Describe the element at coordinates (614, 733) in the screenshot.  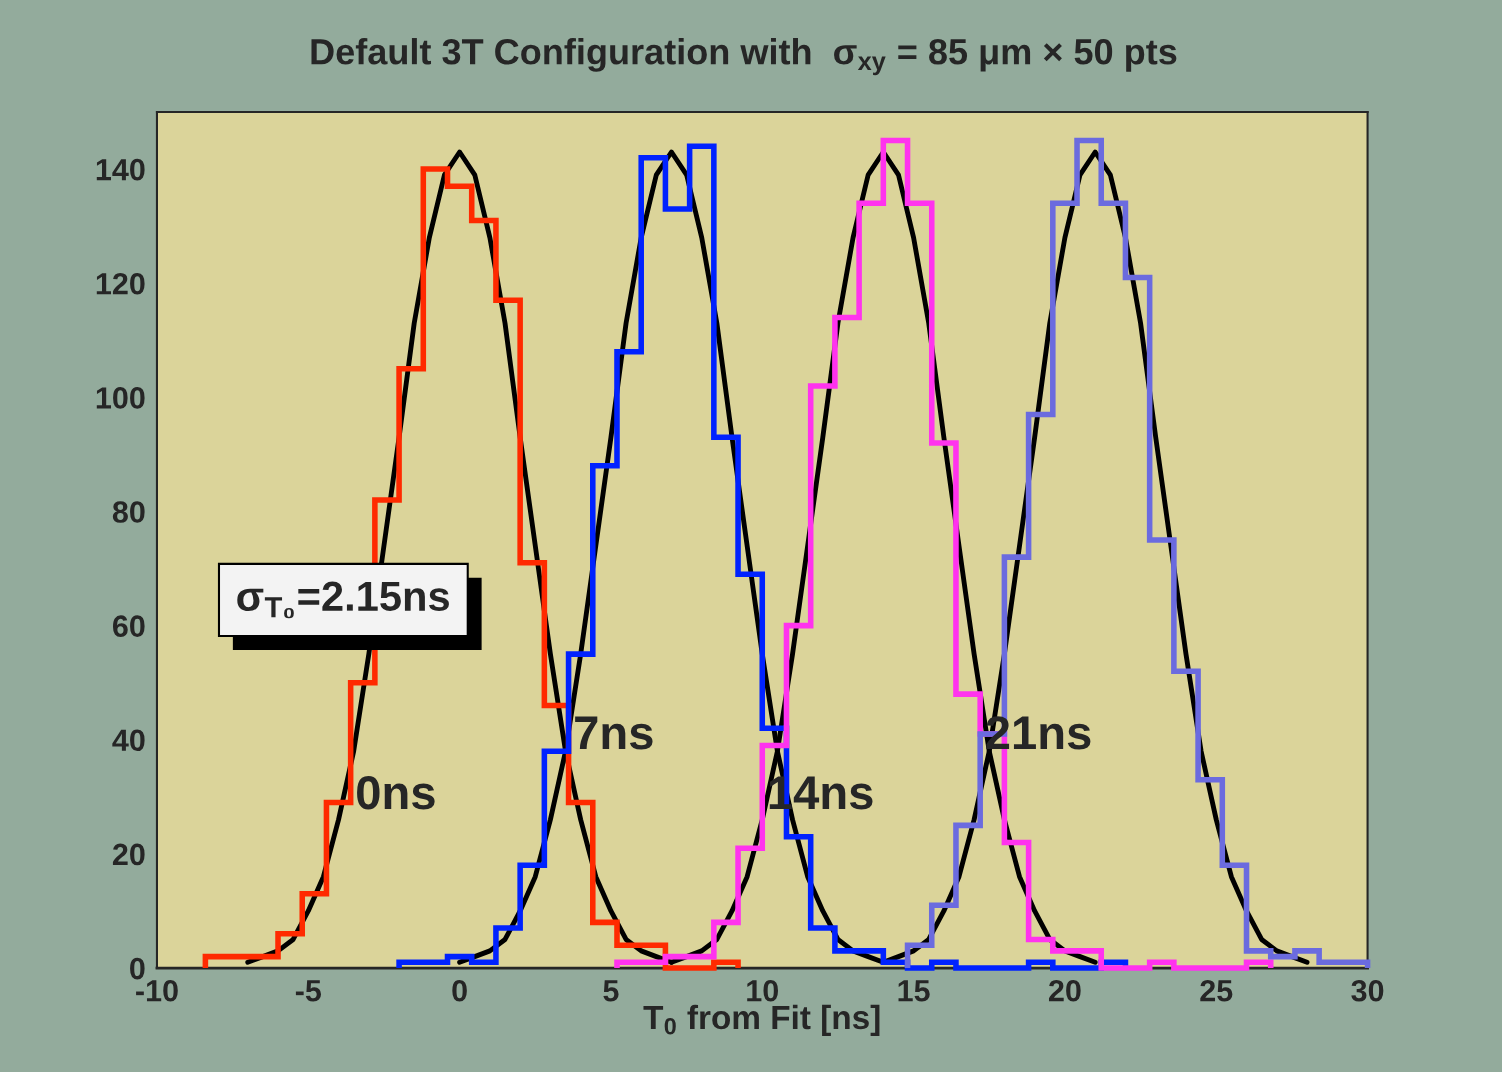
I see `series-label: 7ns` at that location.